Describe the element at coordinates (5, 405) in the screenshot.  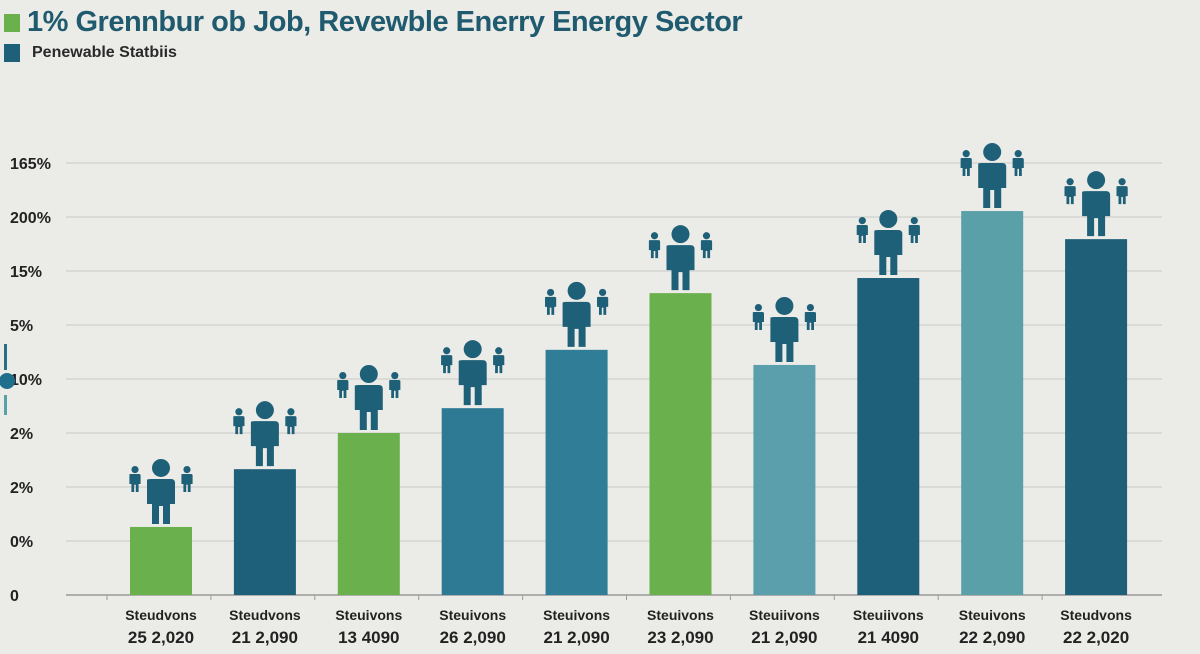
I see `slider-track-bottom` at that location.